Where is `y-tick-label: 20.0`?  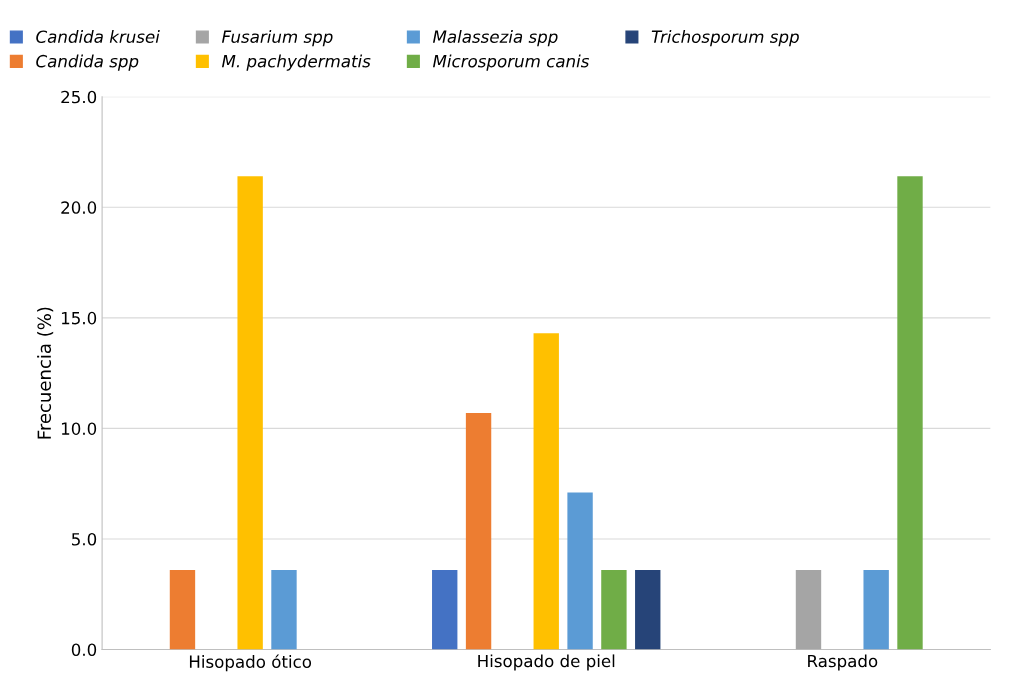
y-tick-label: 20.0 is located at coordinates (79, 207).